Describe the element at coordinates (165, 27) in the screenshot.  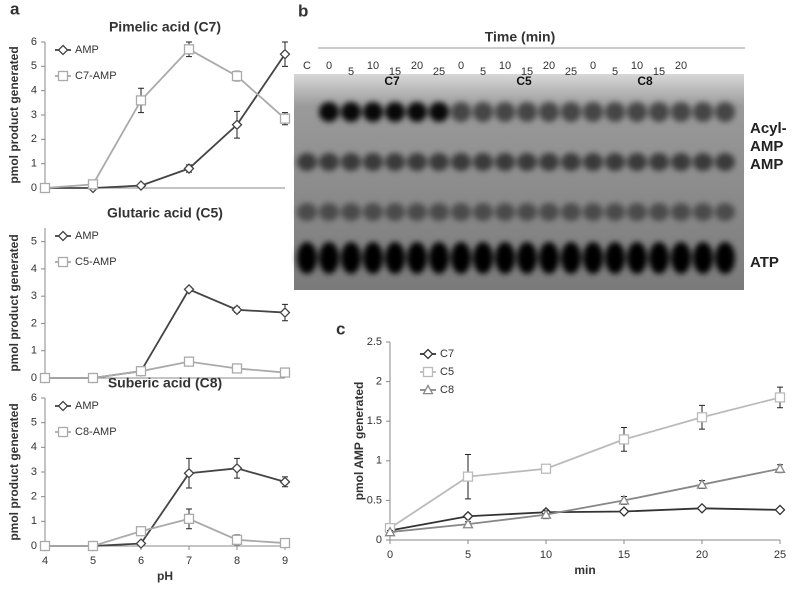
I see `chart-title: Pimelic acid (C7)` at that location.